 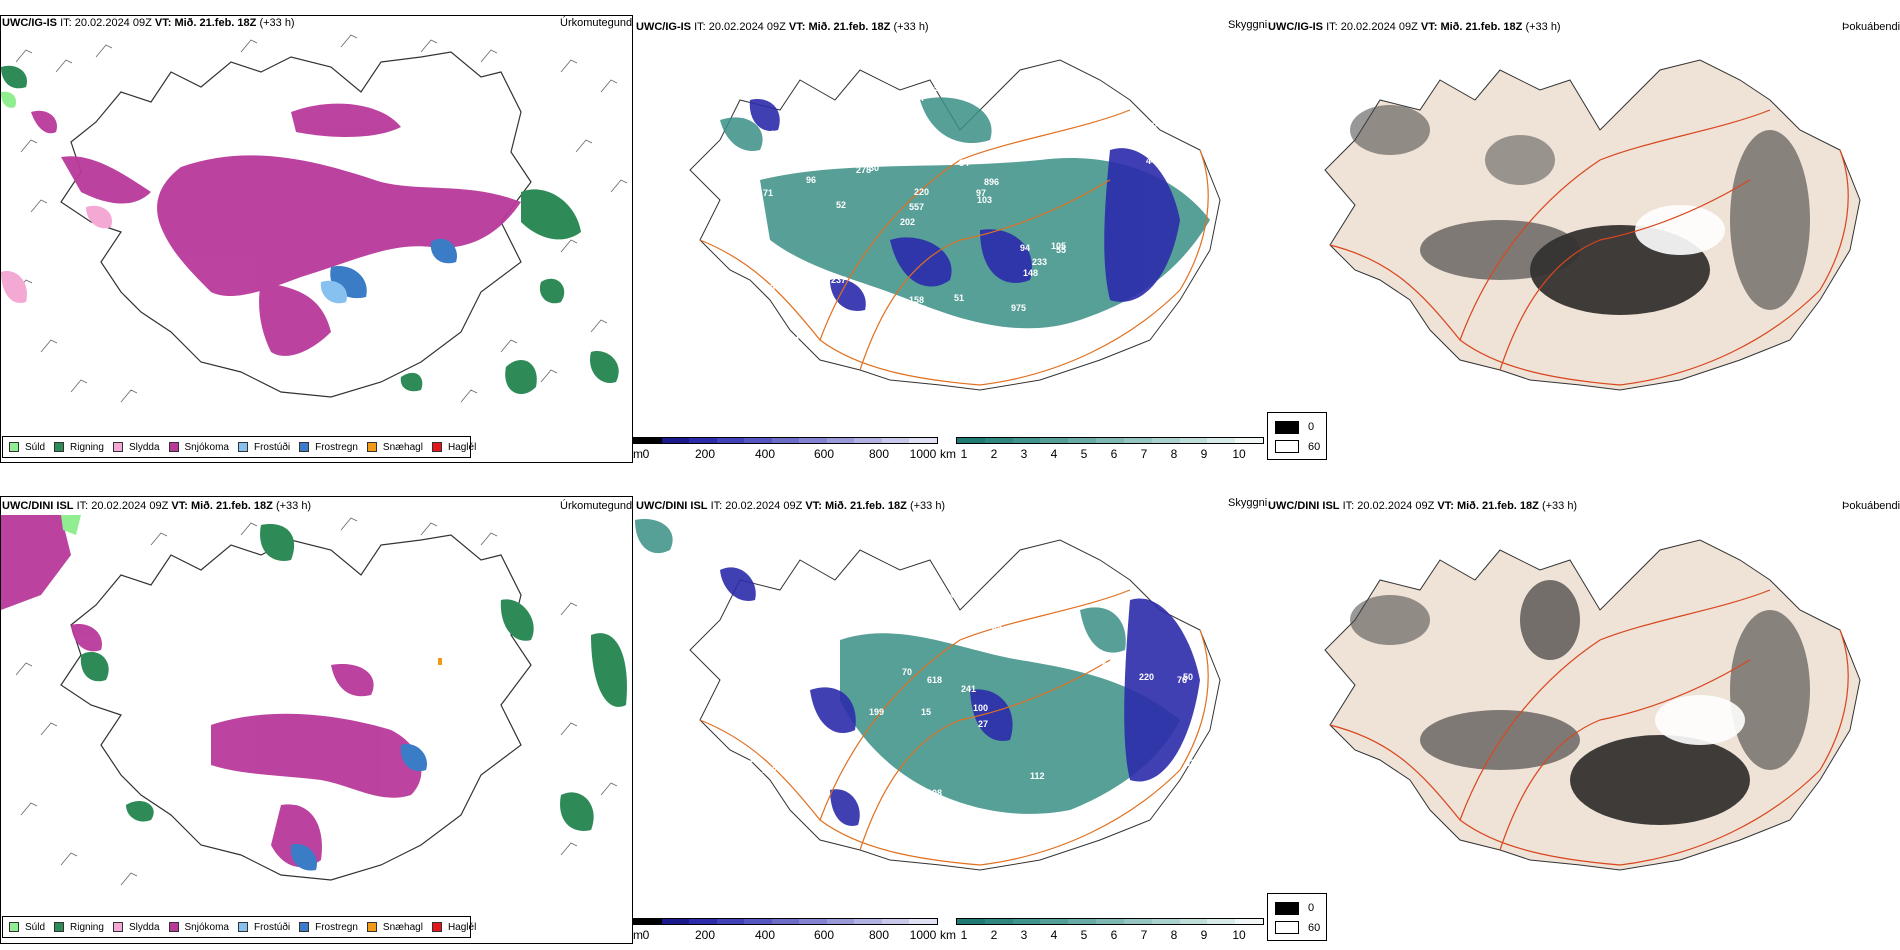 What do you see at coordinates (1098, 575) in the screenshot?
I see `height-label: 140` at bounding box center [1098, 575].